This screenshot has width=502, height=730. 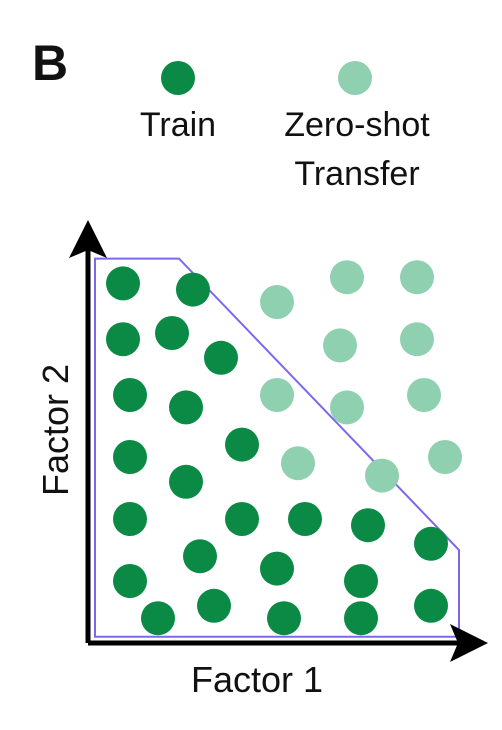 What do you see at coordinates (356, 174) in the screenshot?
I see `legend-transfer-label-line2: Transfer` at bounding box center [356, 174].